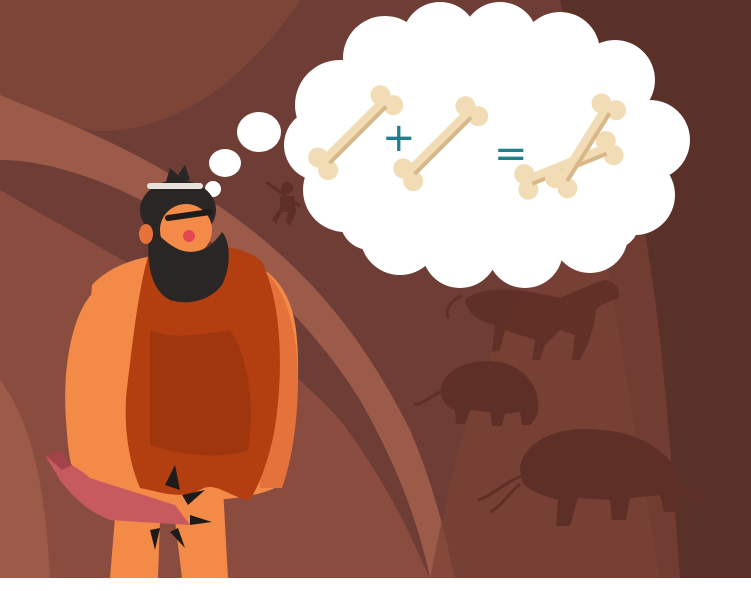 This screenshot has width=751, height=591. What do you see at coordinates (375, 584) in the screenshot?
I see `bottom-margin` at bounding box center [375, 584].